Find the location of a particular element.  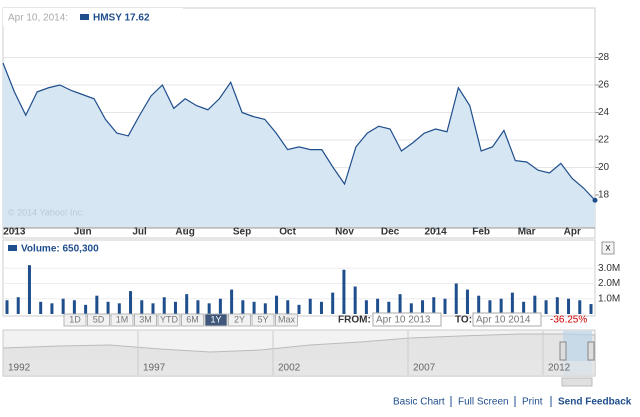

legend-swatch is located at coordinates (84, 17).